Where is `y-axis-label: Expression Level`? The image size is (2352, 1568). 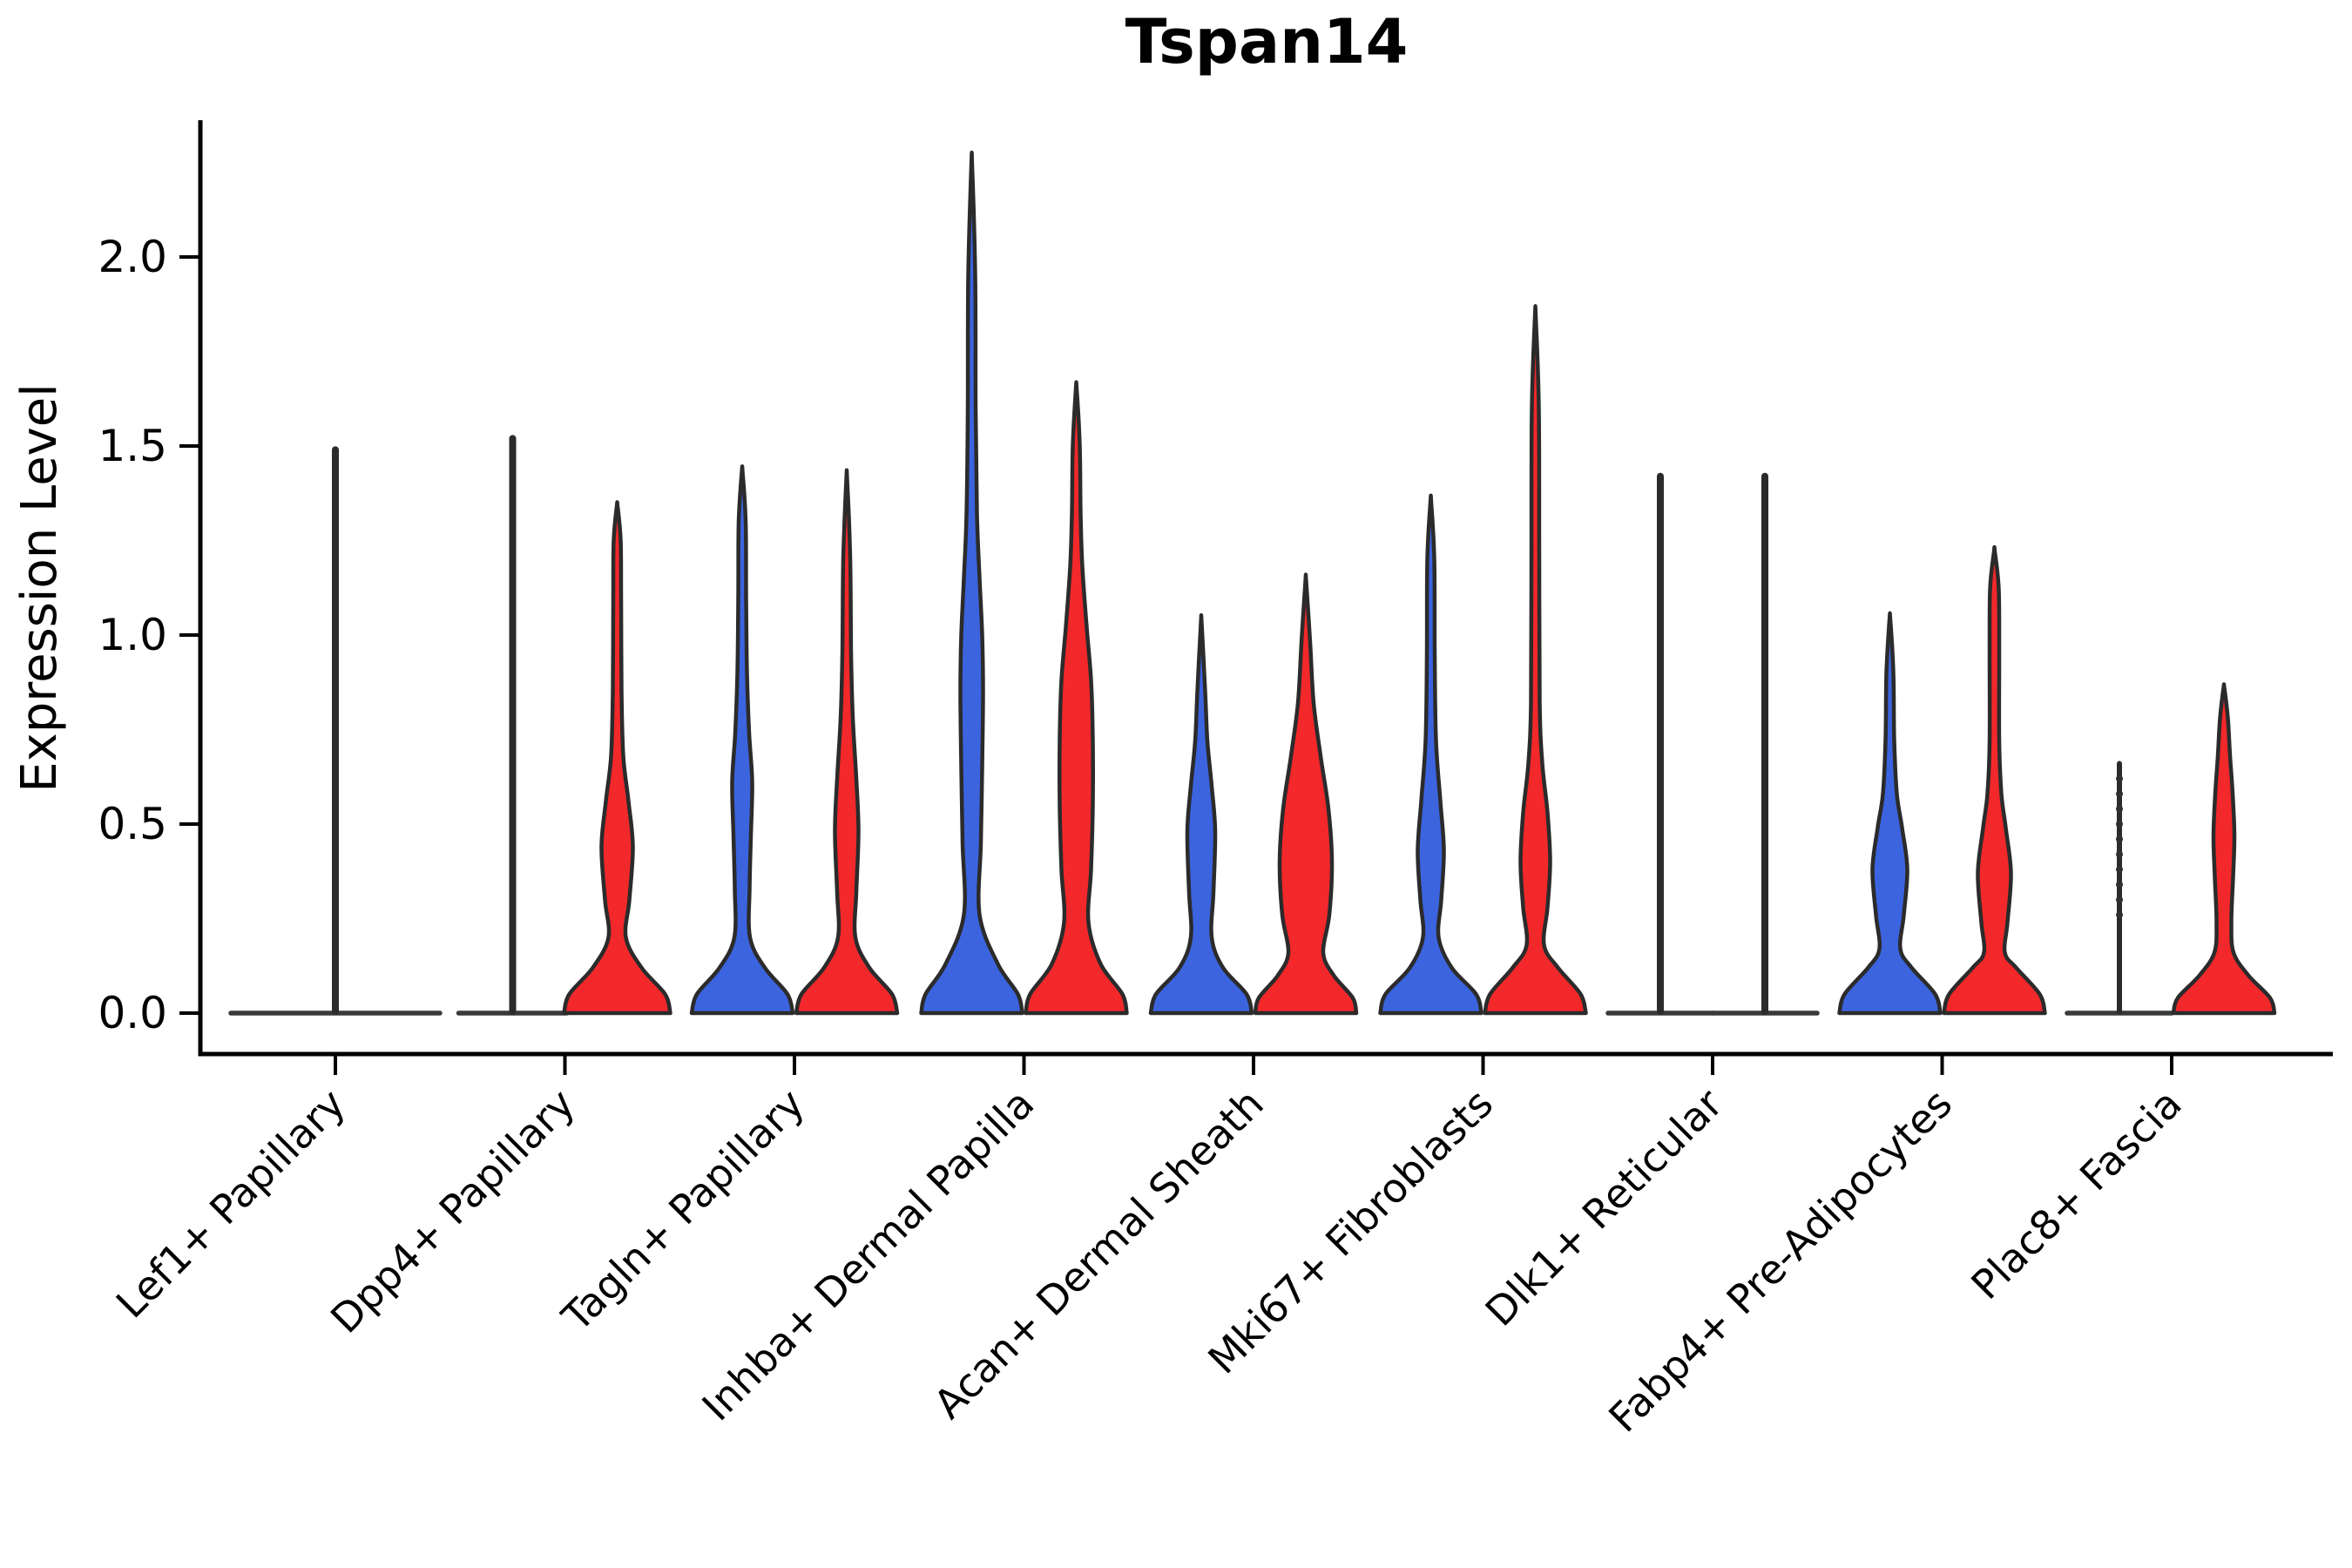
y-axis-label: Expression Level is located at coordinates (40, 588).